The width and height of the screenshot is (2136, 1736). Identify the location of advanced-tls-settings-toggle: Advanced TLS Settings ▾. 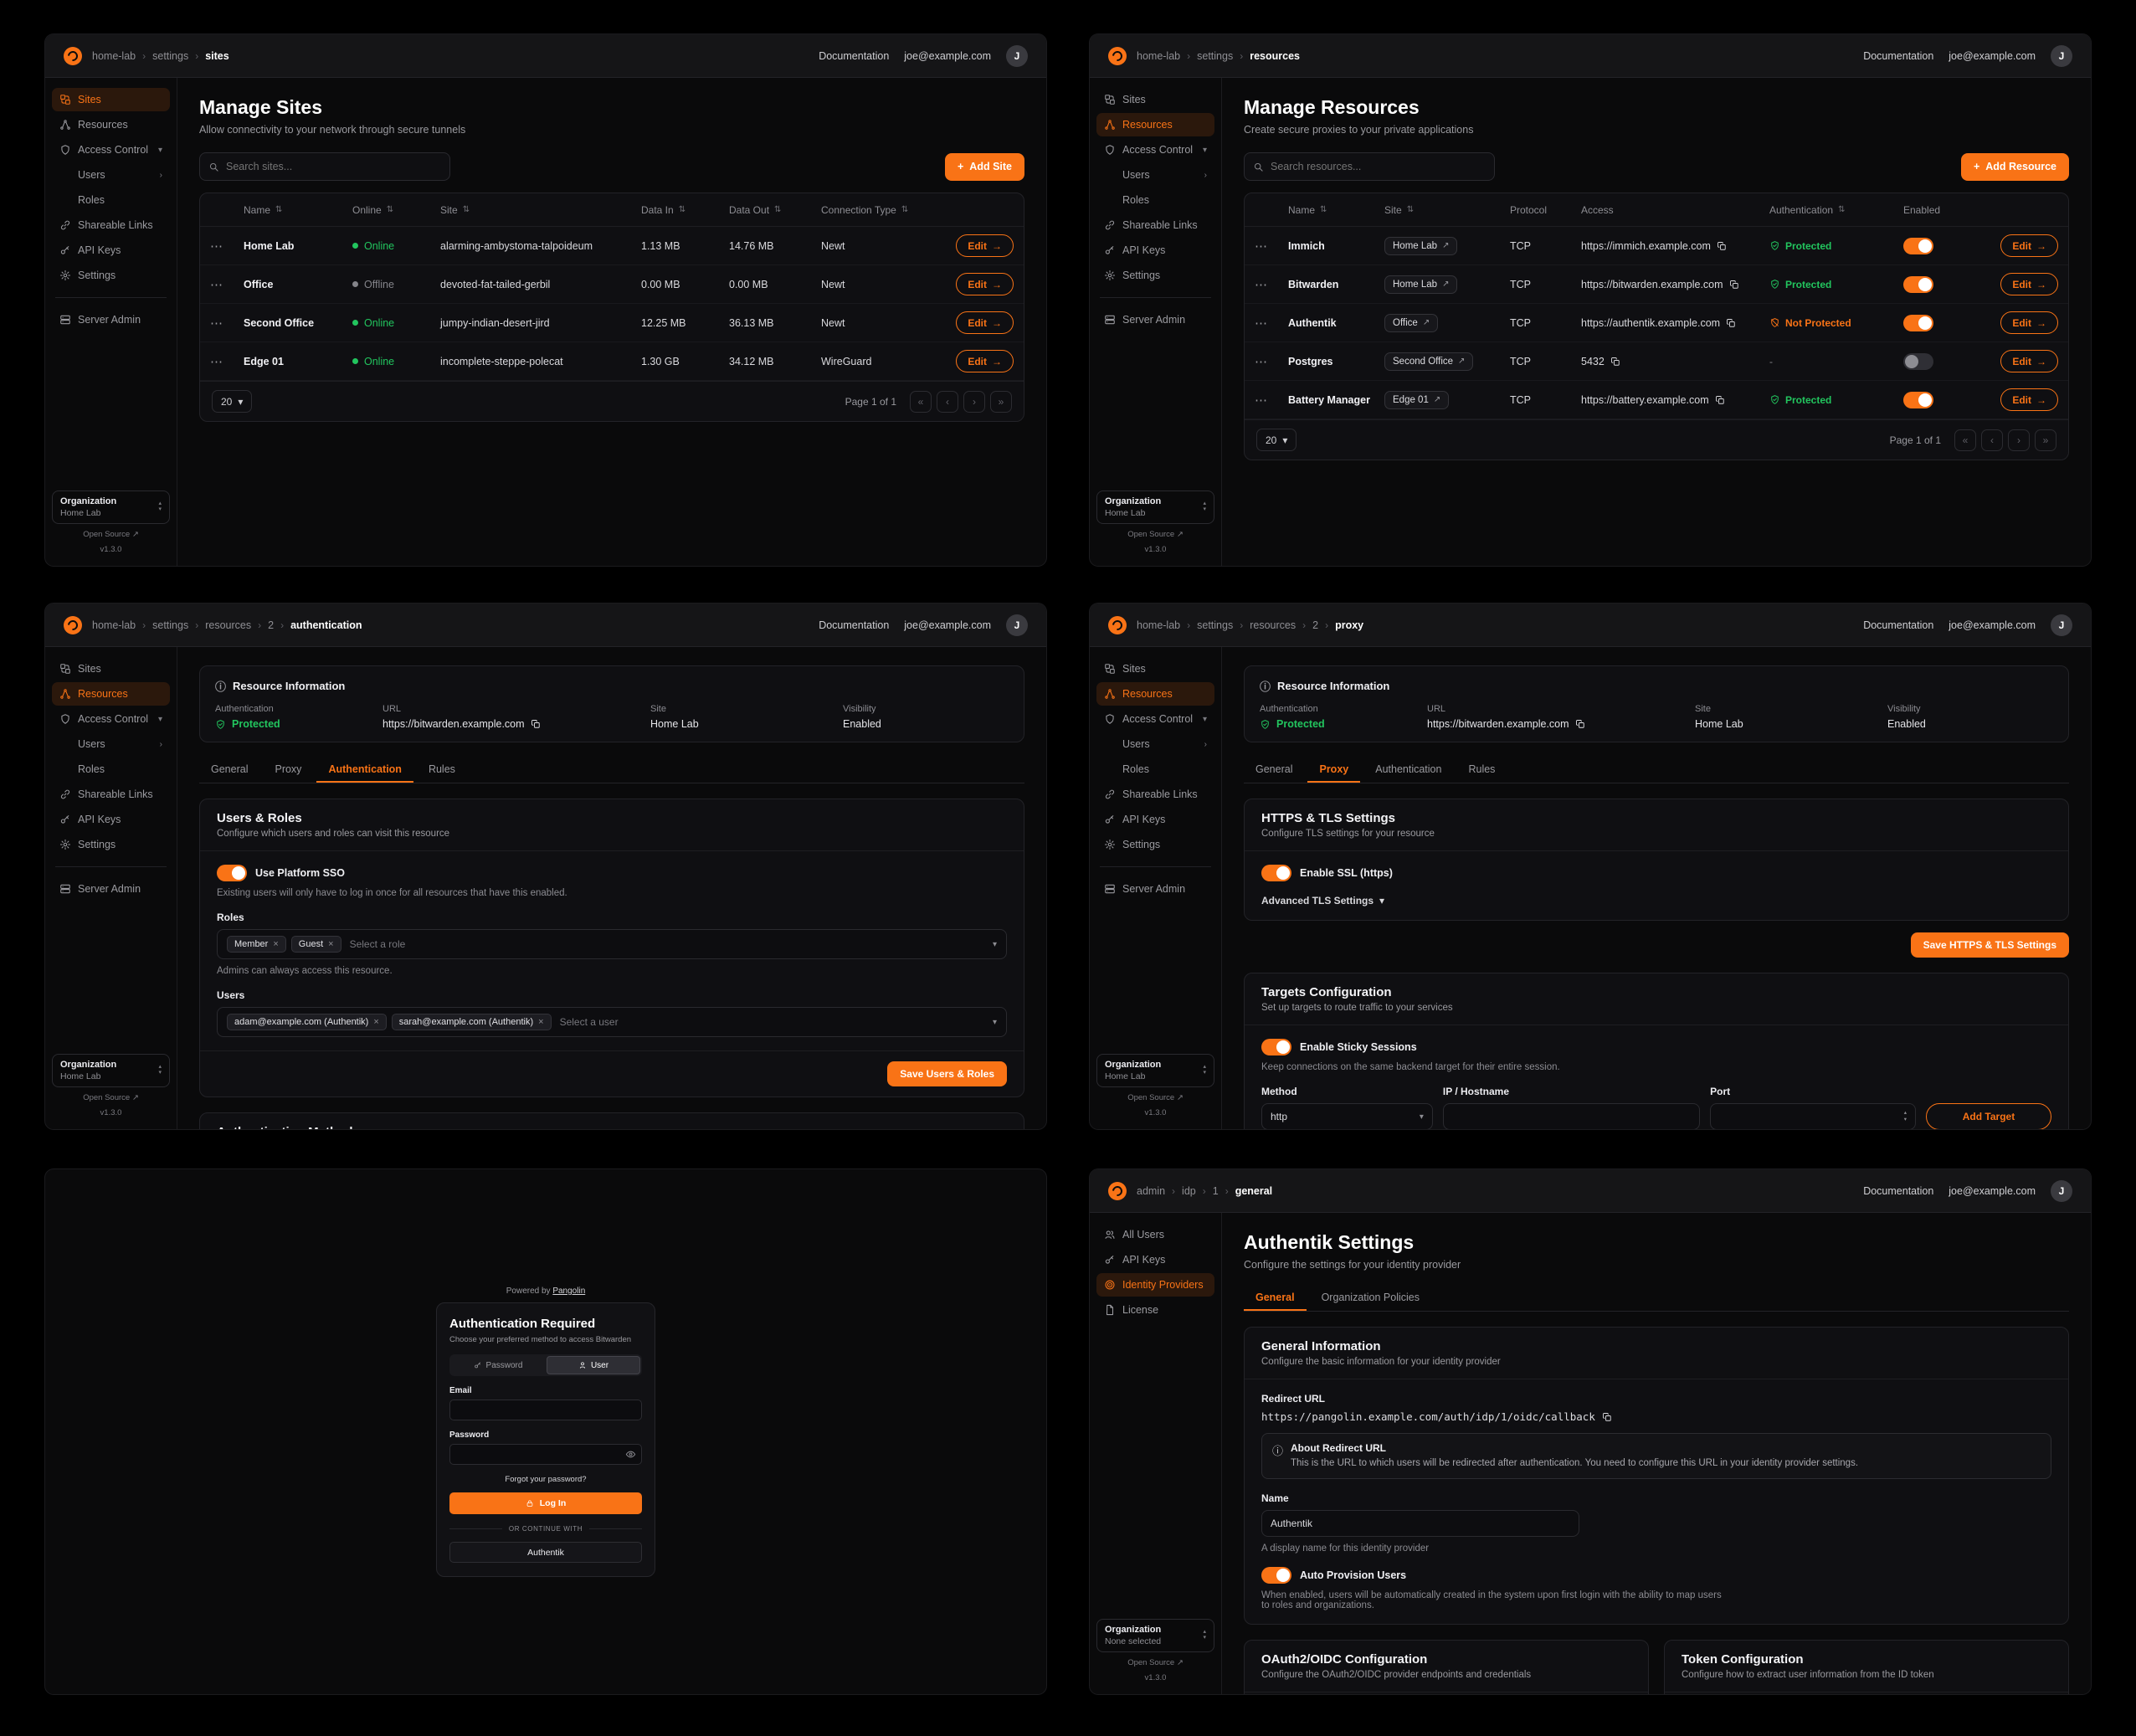
(1323, 901).